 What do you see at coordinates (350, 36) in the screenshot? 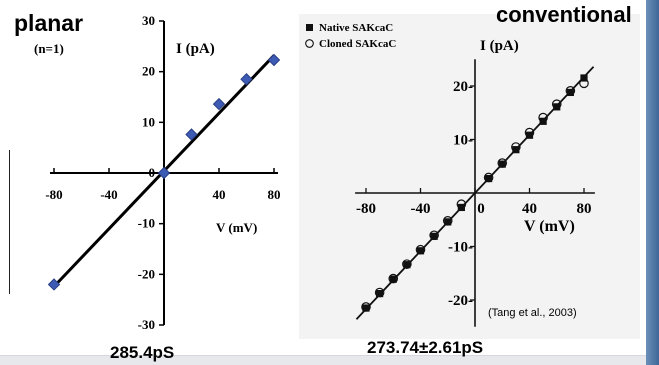
I see `right-chart-legend: Native SAKcaC Cloned SAKcaC` at bounding box center [350, 36].